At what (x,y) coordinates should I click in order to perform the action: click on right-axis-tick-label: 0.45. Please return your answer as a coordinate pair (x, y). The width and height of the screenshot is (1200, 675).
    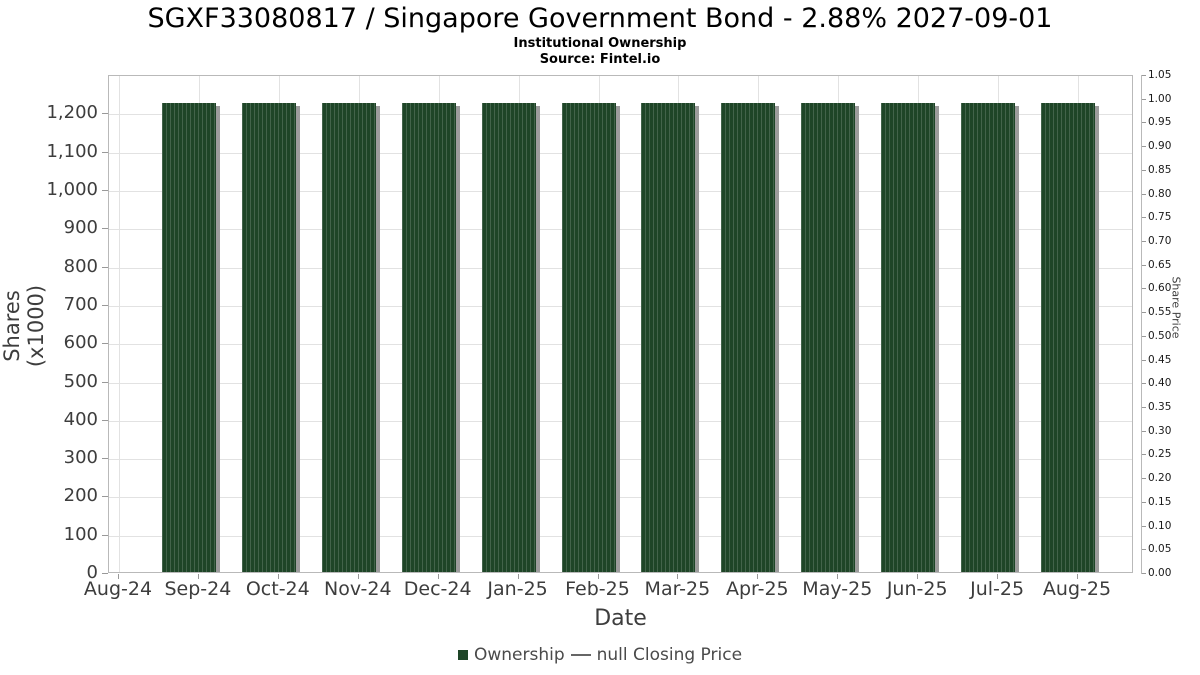
    Looking at the image, I should click on (1160, 359).